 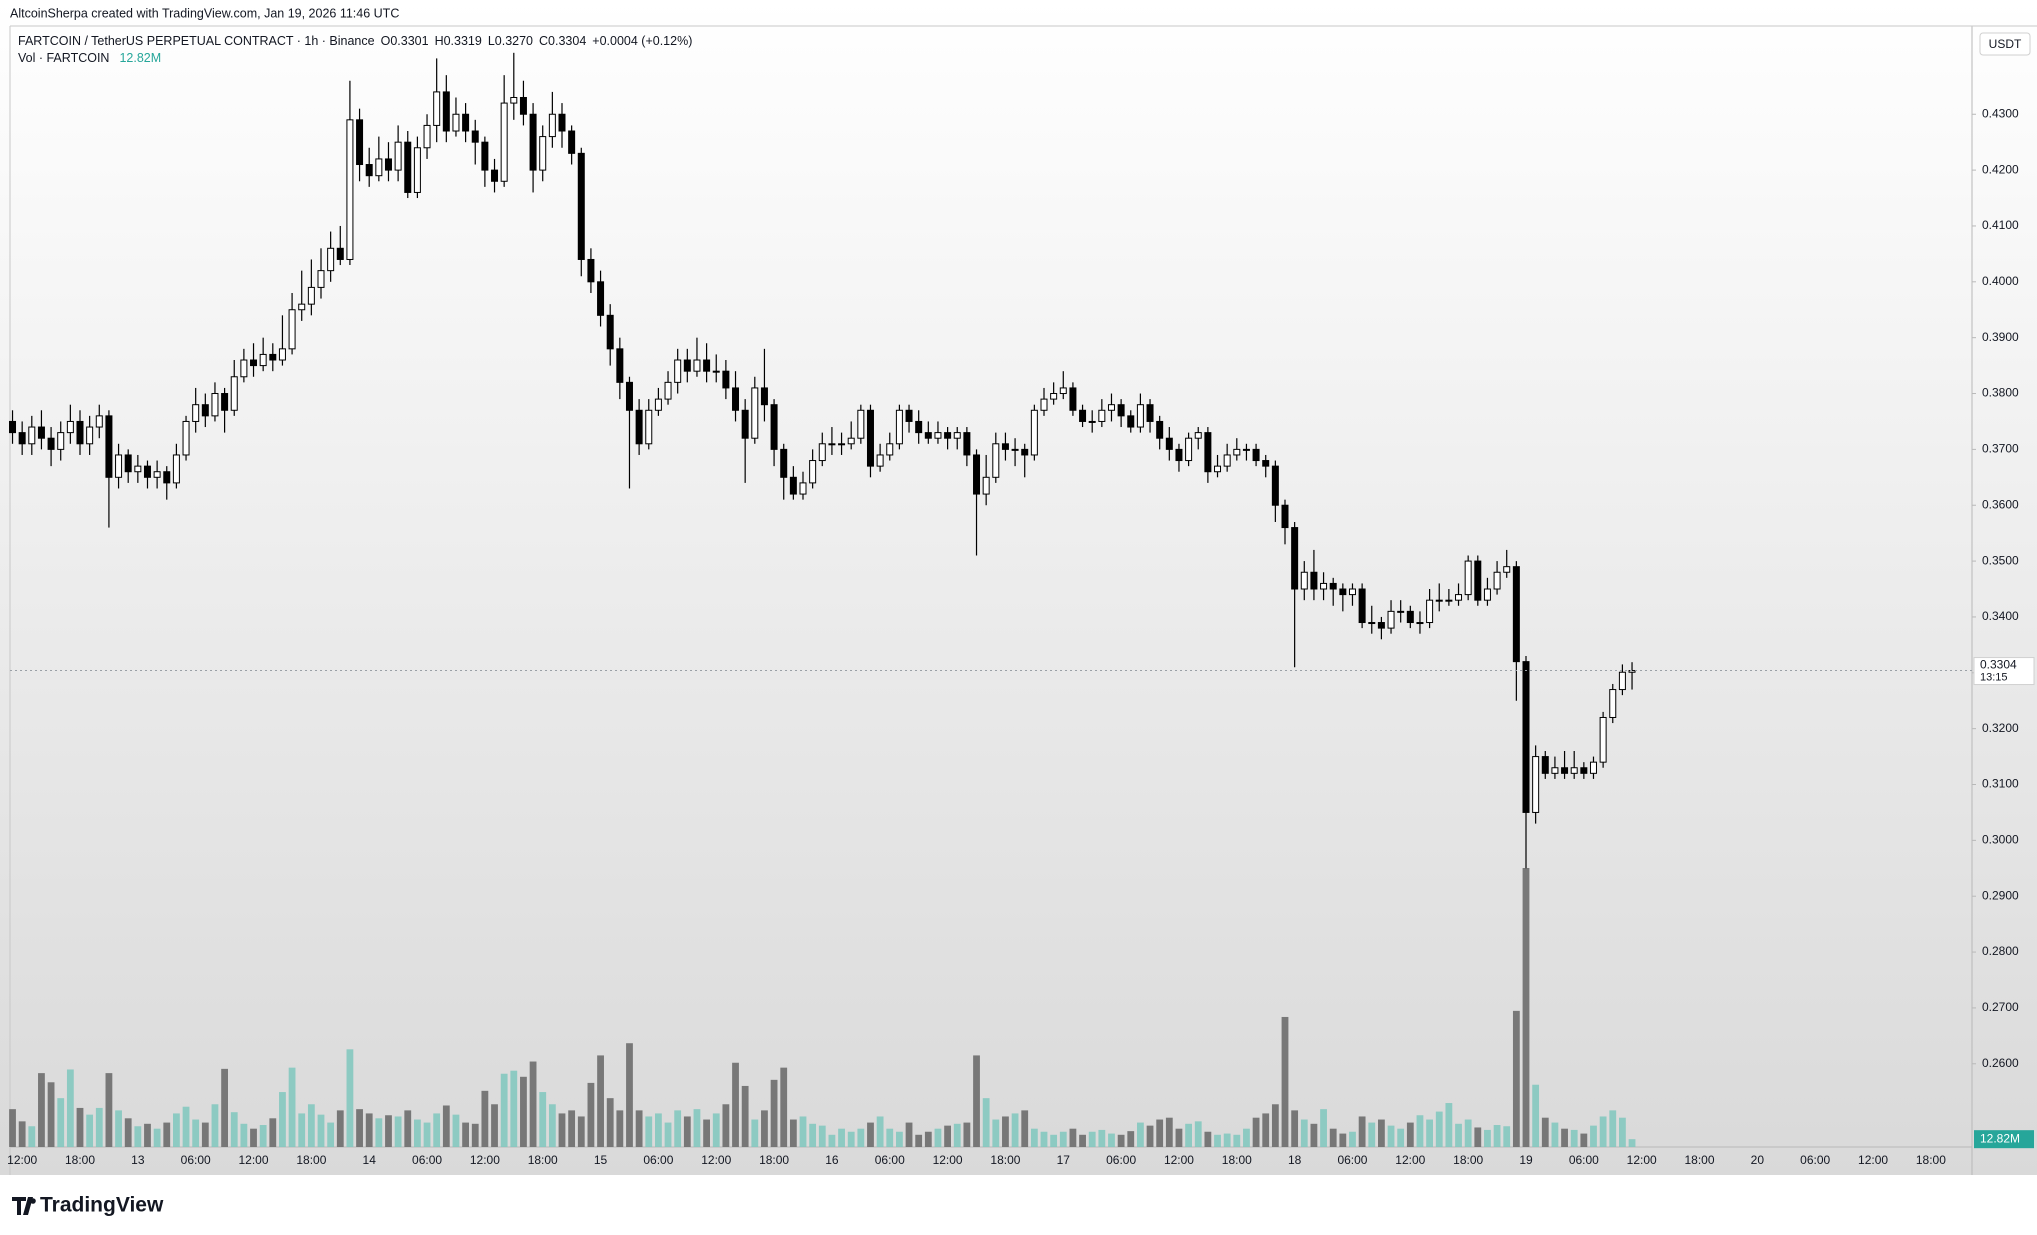 I want to click on y-tick-label: 0.2600, so click(x=2000, y=1063).